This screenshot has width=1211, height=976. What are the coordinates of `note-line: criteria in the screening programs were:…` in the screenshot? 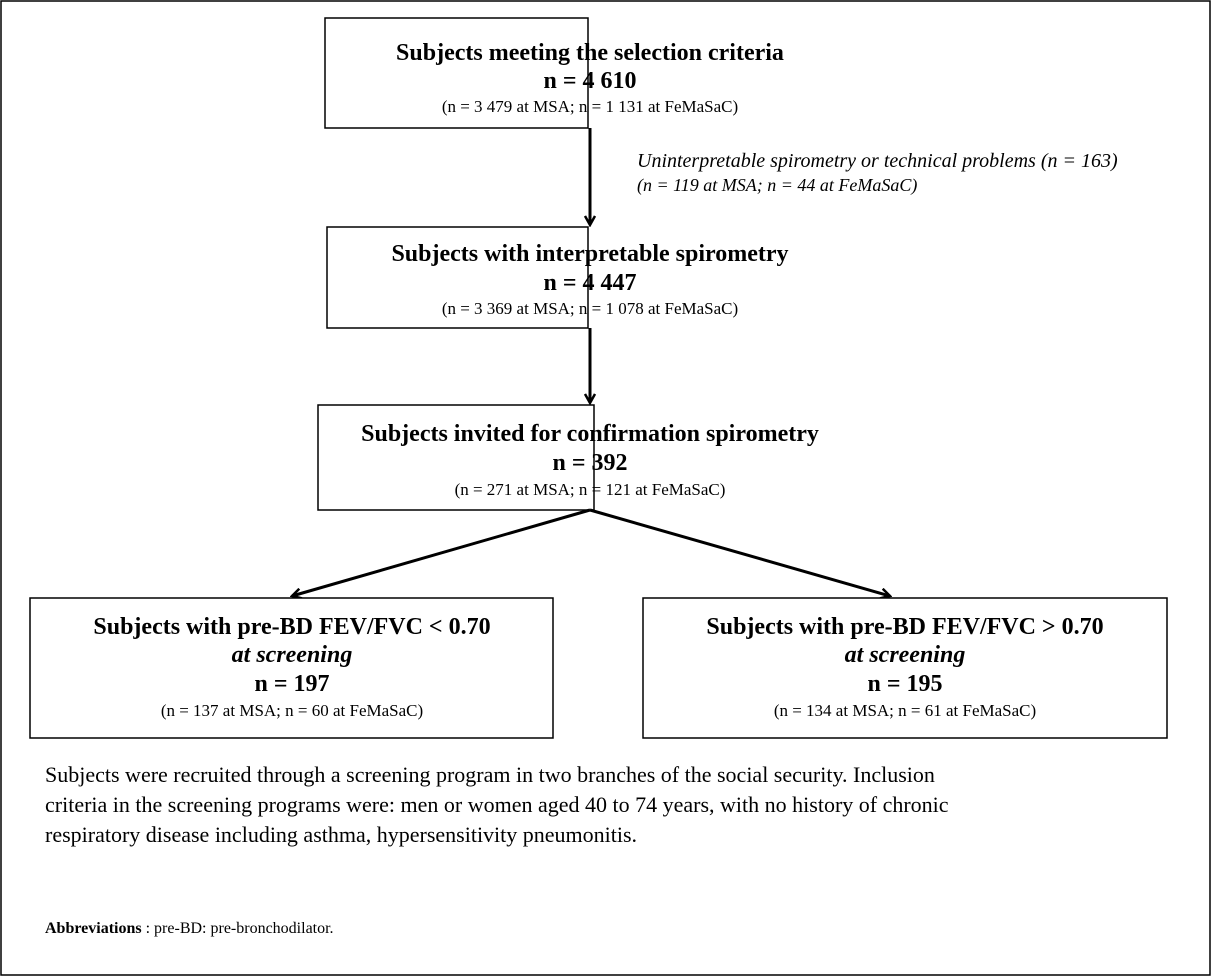 It's located at (497, 804).